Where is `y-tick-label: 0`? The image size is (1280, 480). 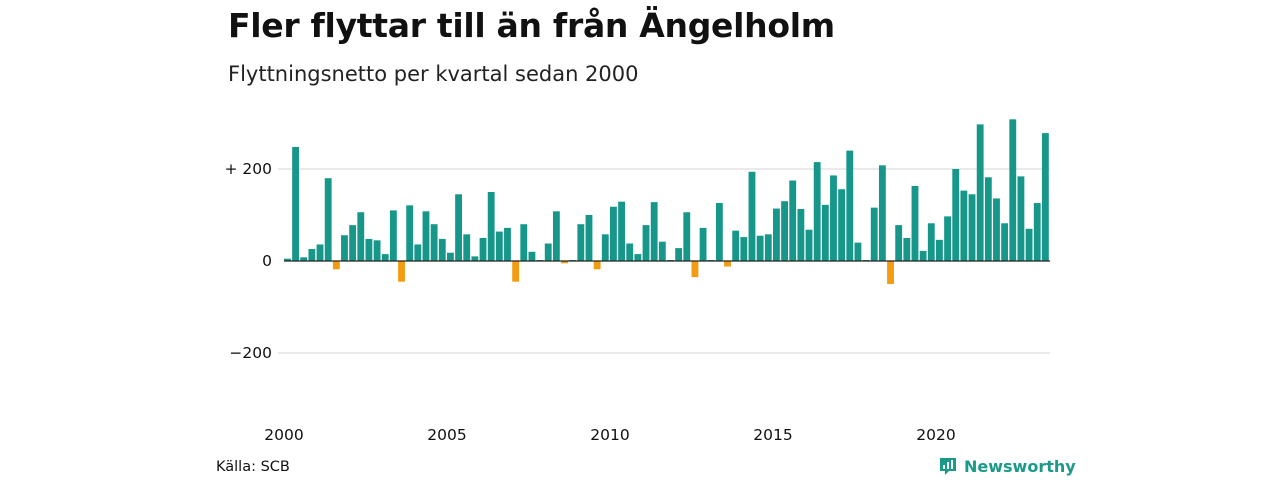
y-tick-label: 0 is located at coordinates (267, 261).